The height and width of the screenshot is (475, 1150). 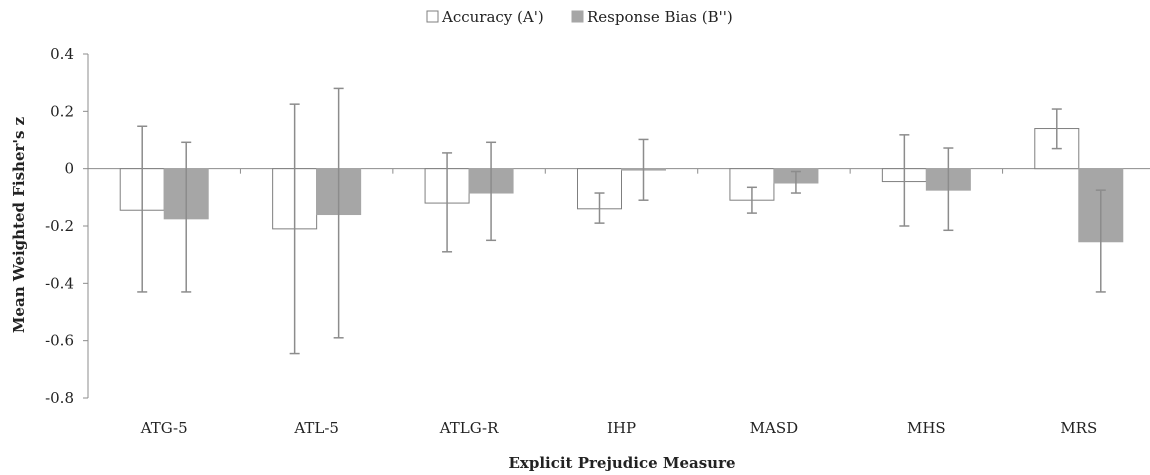 What do you see at coordinates (1078, 428) in the screenshot?
I see `x-tick-label: MRS` at bounding box center [1078, 428].